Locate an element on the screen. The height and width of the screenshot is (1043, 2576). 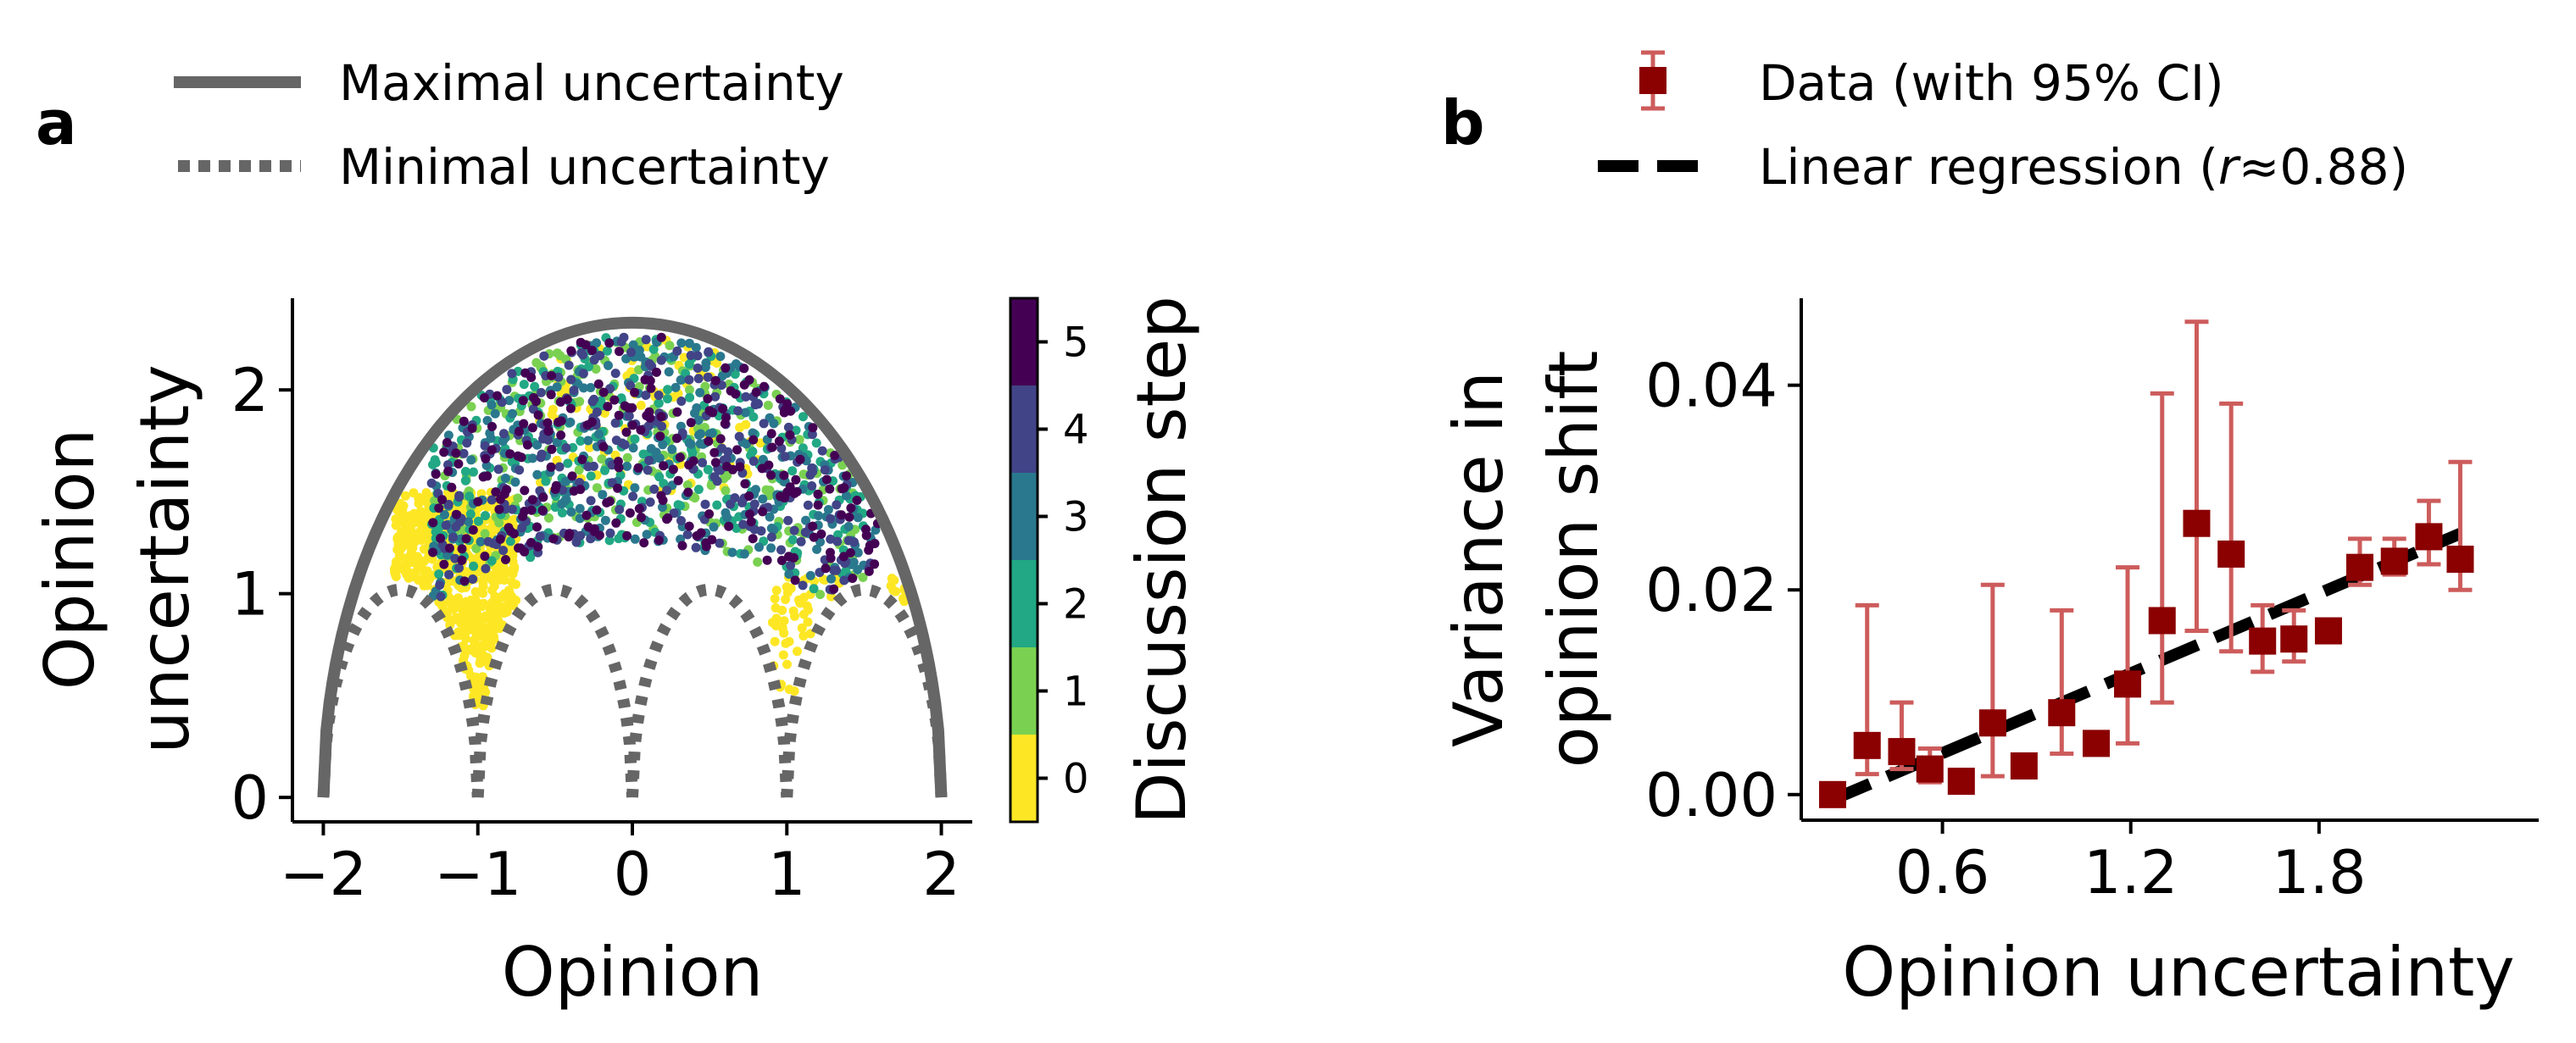
panel-b-letter: b is located at coordinates (1463, 122).